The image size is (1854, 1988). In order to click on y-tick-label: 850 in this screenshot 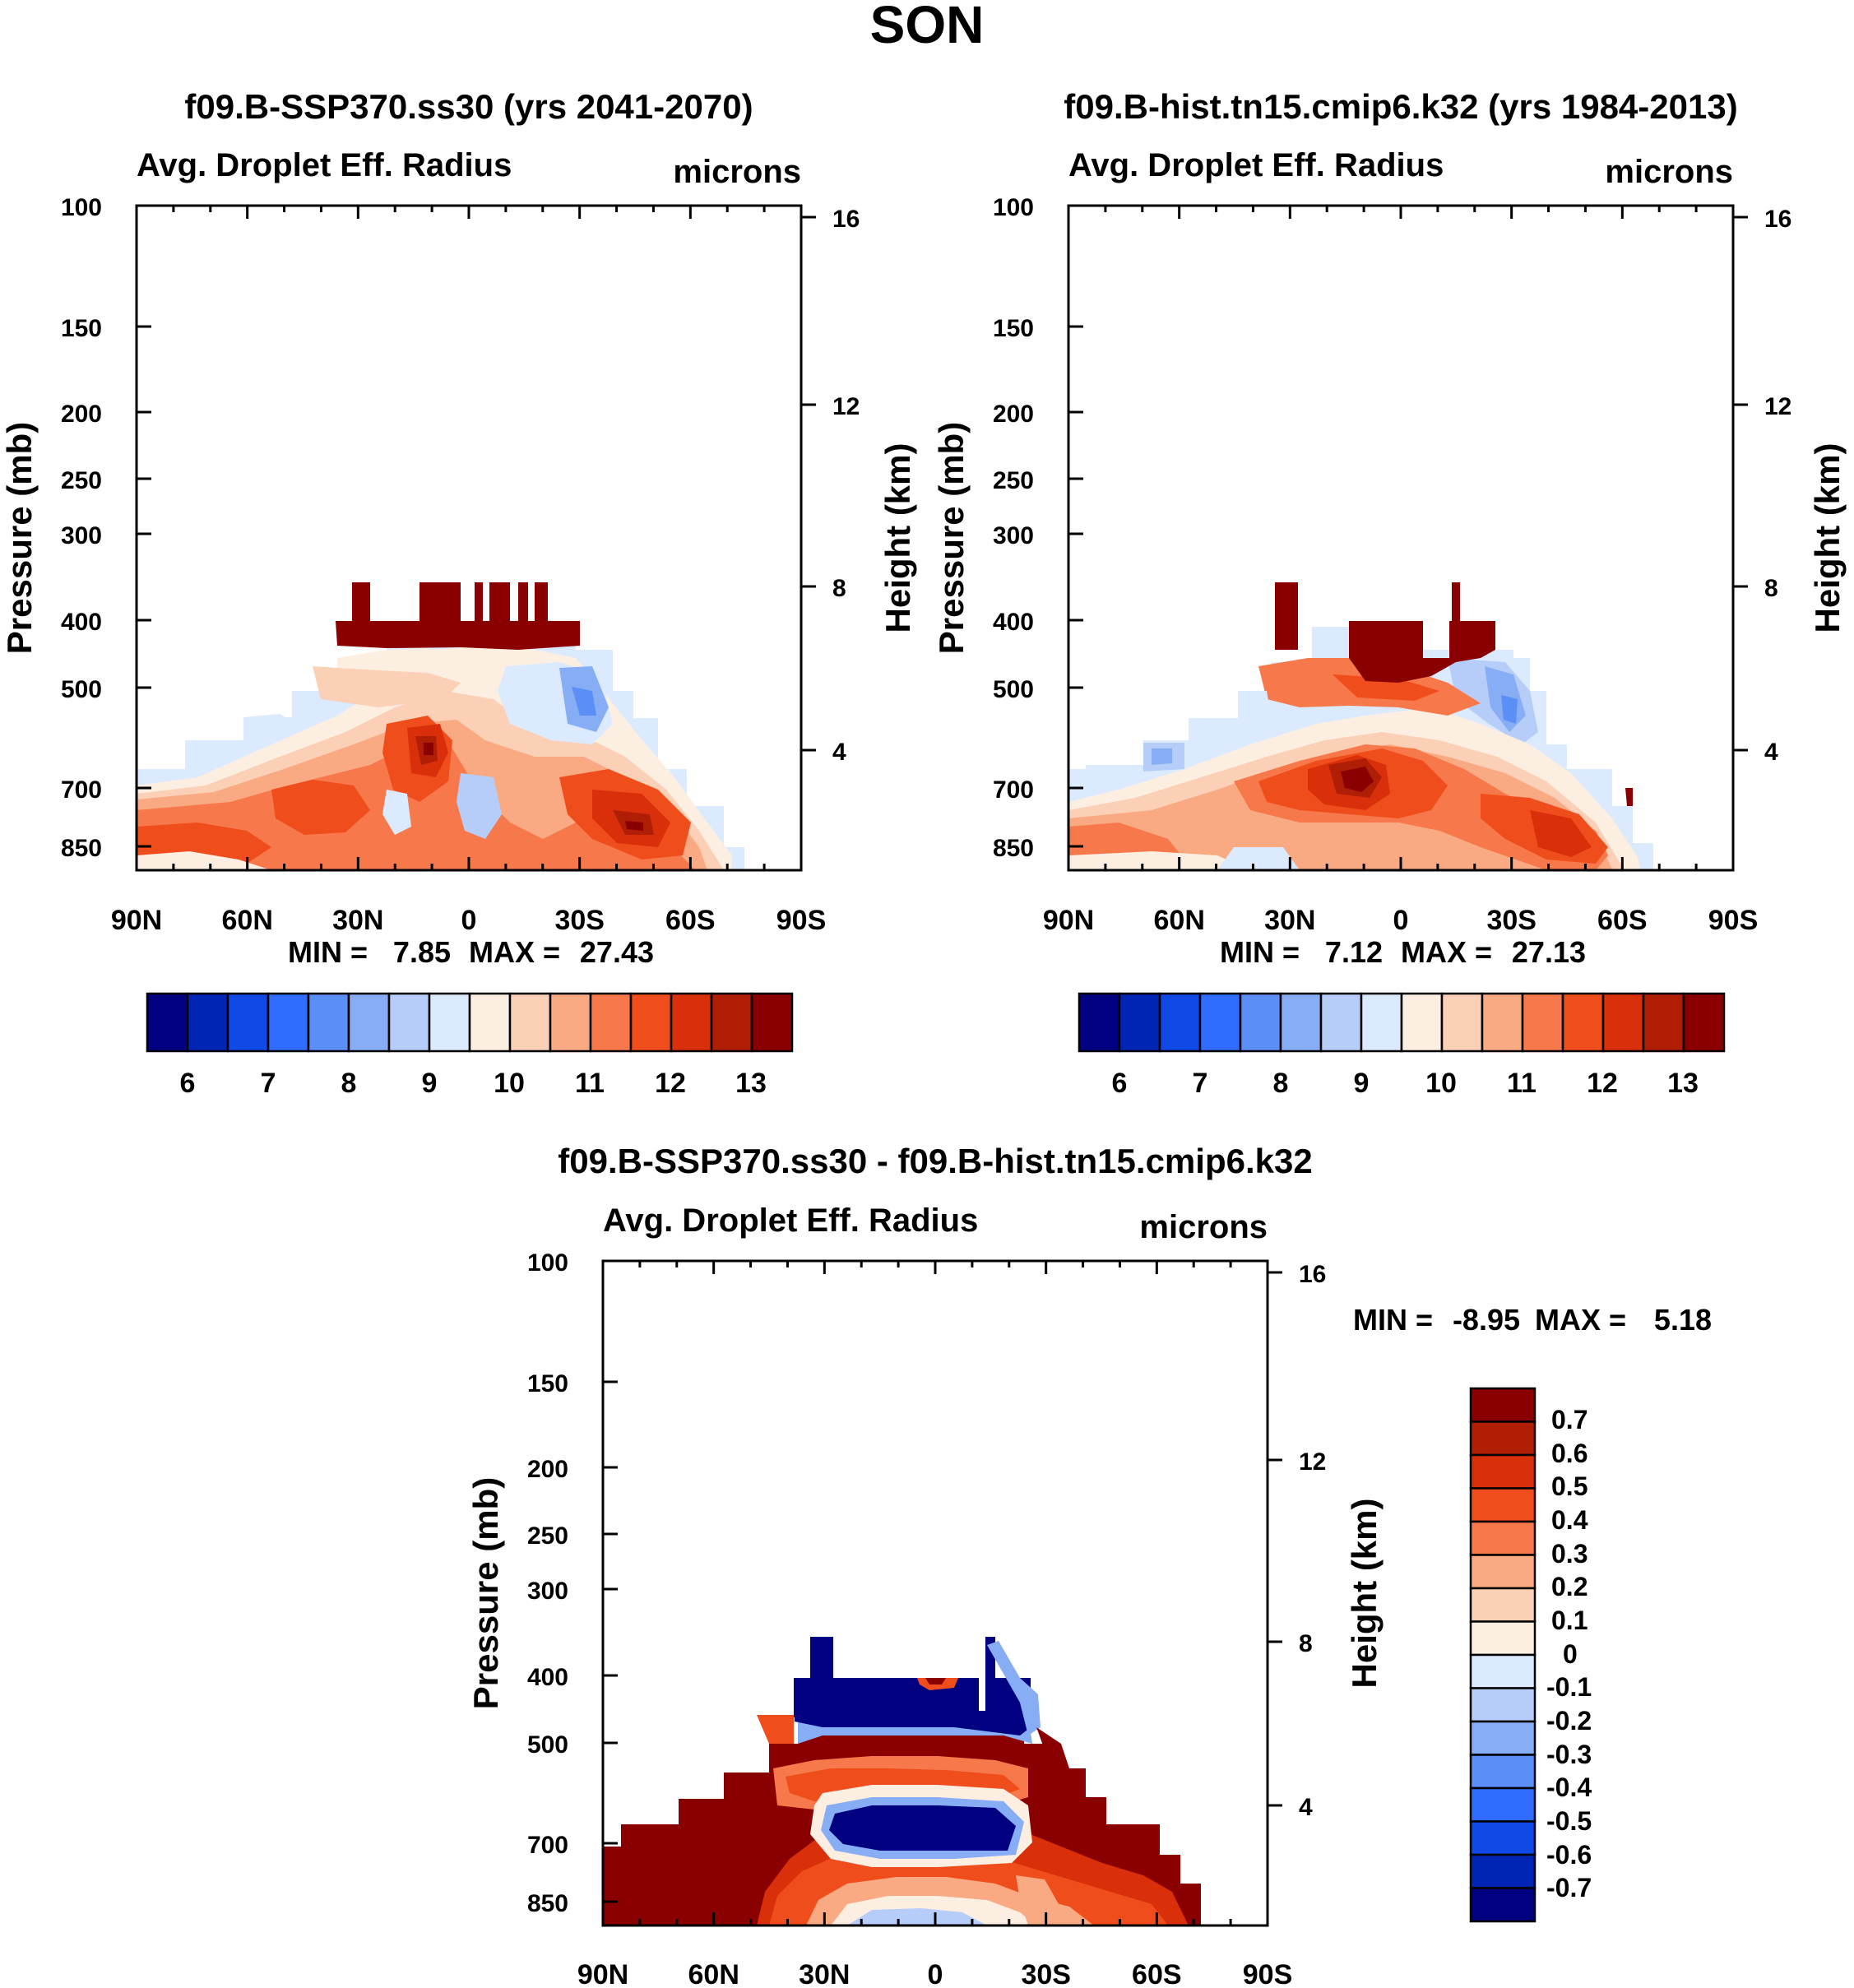, I will do `click(547, 1904)`.